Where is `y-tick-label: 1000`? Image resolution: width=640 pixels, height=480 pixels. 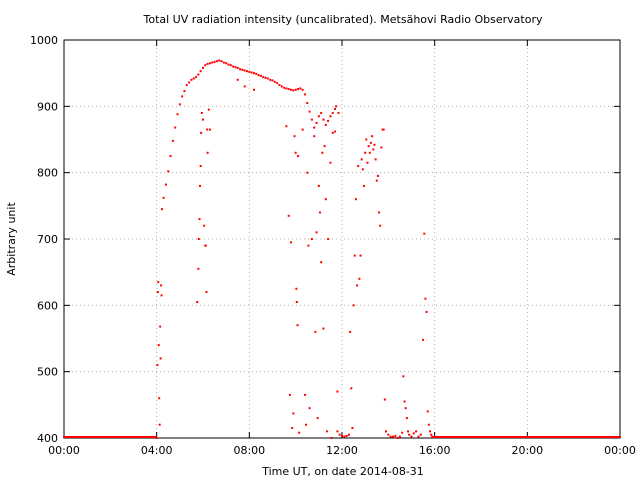 y-tick-label: 1000 is located at coordinates (44, 40).